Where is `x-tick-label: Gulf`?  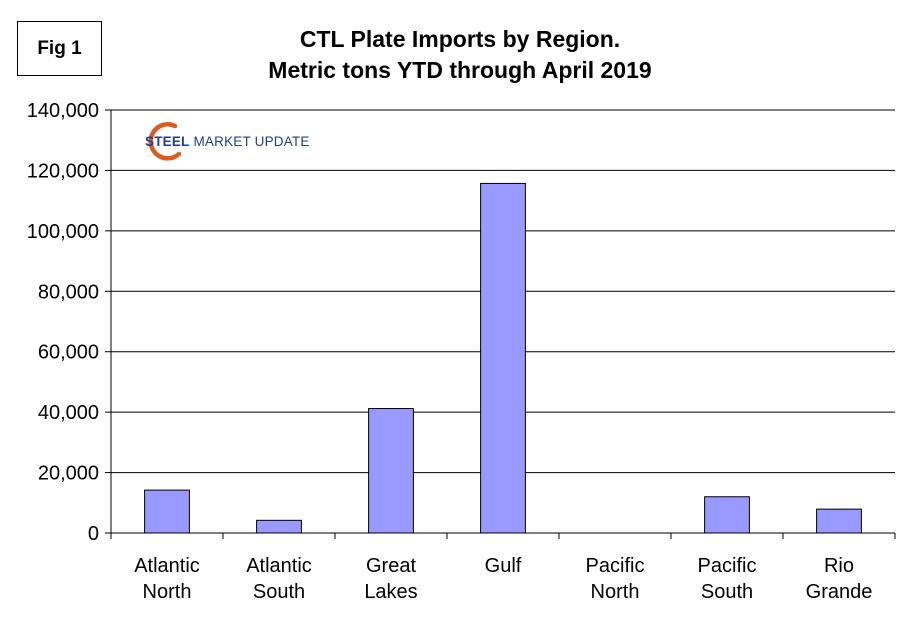 x-tick-label: Gulf is located at coordinates (503, 566).